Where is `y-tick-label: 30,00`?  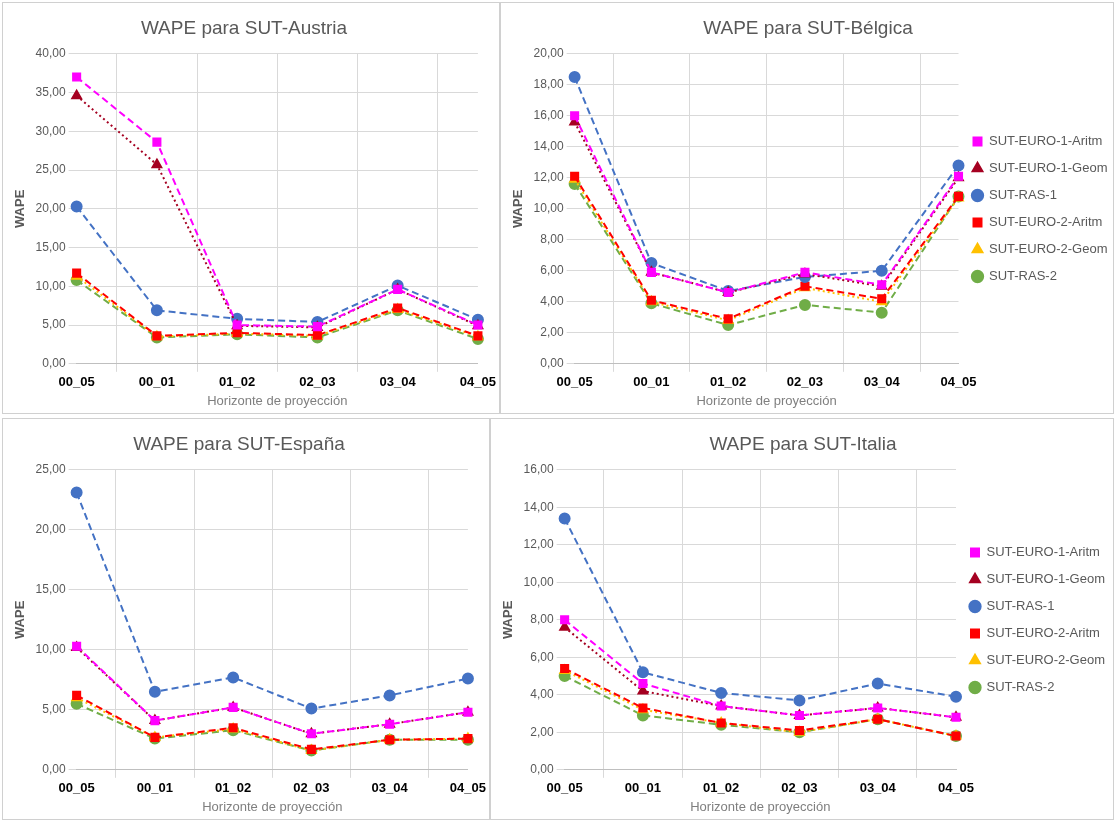
y-tick-label: 30,00 is located at coordinates (50, 130).